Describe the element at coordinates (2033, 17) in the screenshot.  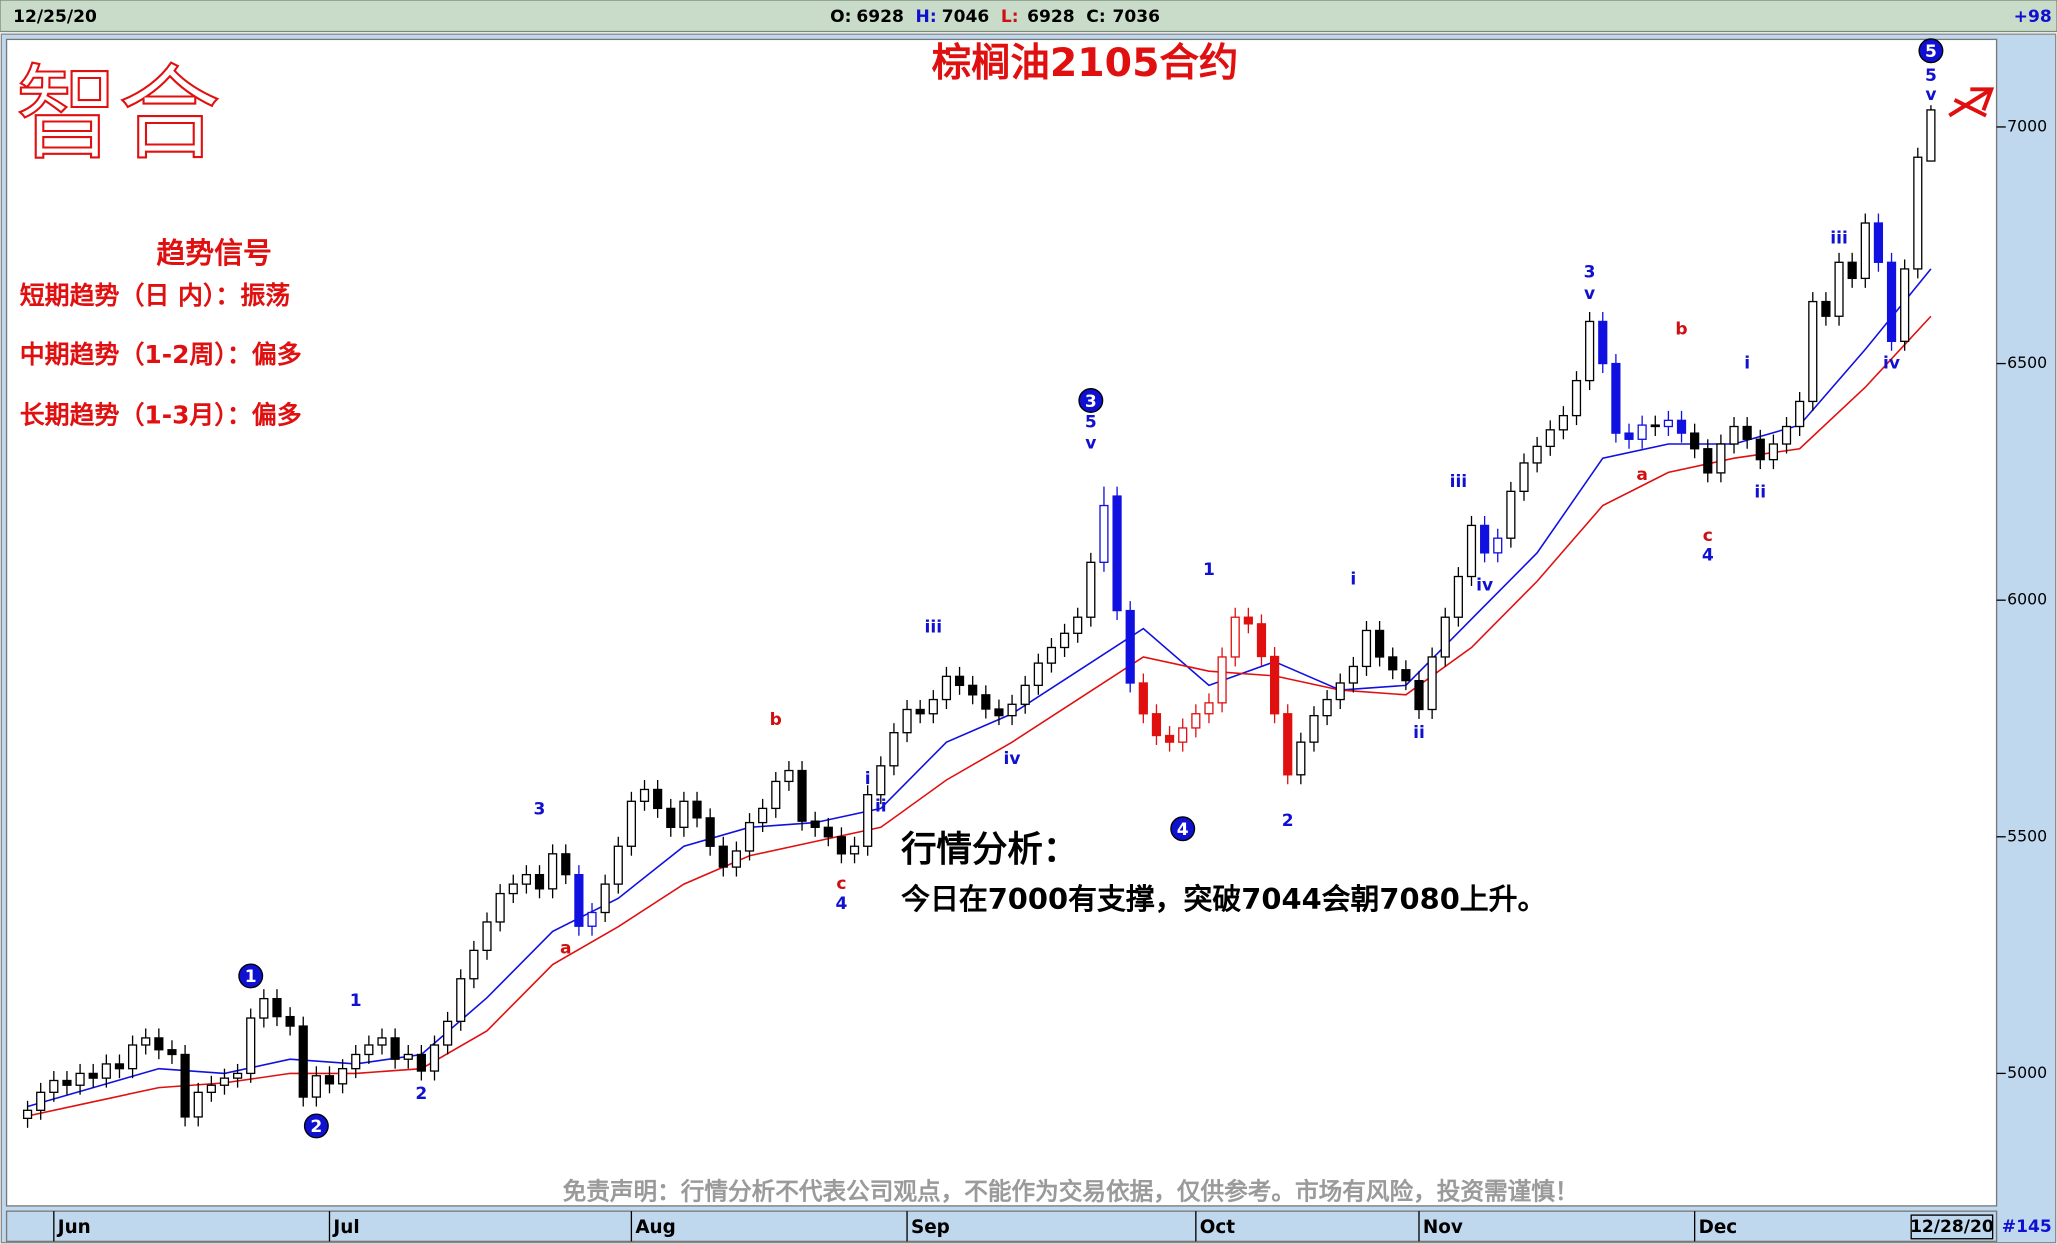
I see `header-change: +98` at that location.